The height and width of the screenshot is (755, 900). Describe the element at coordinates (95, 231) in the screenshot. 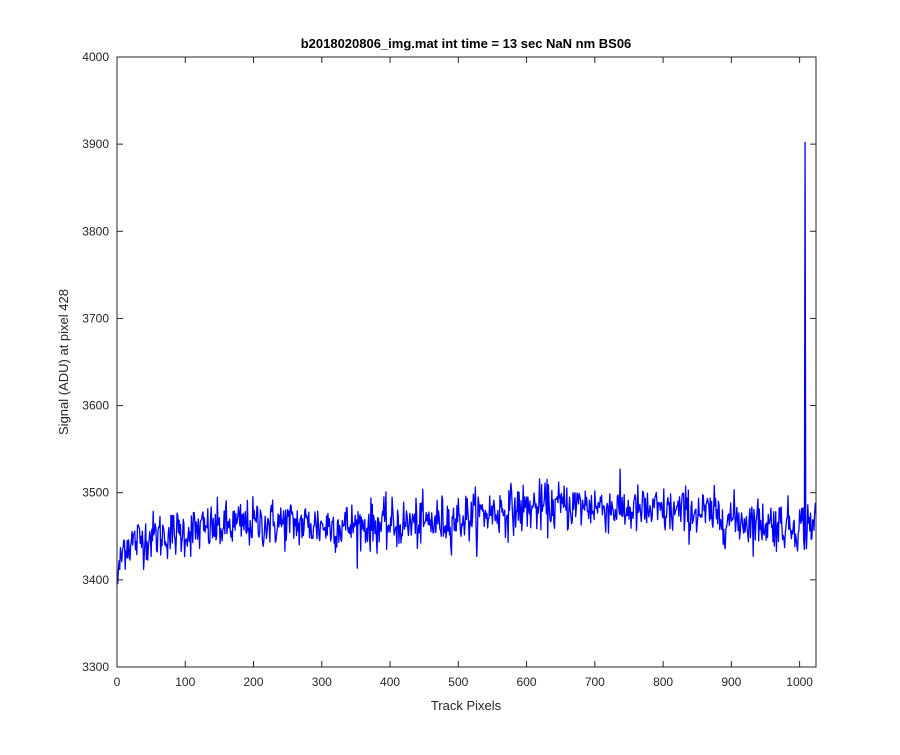

I see `y-tick-label: 3800` at that location.